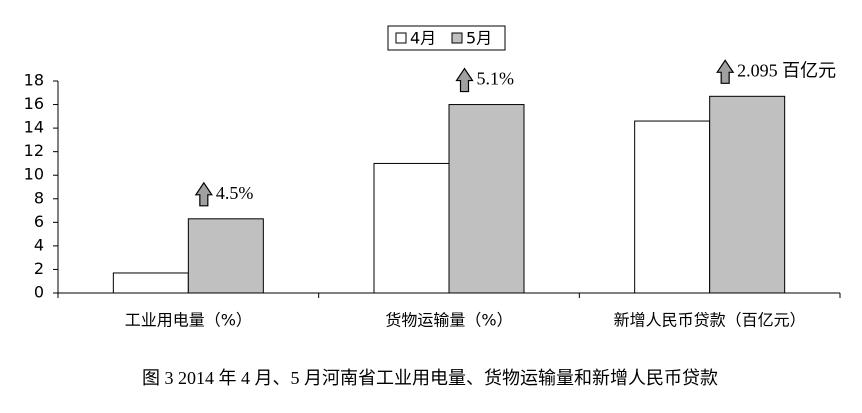  Describe the element at coordinates (39, 244) in the screenshot. I see `y-tick-label: 4` at that location.